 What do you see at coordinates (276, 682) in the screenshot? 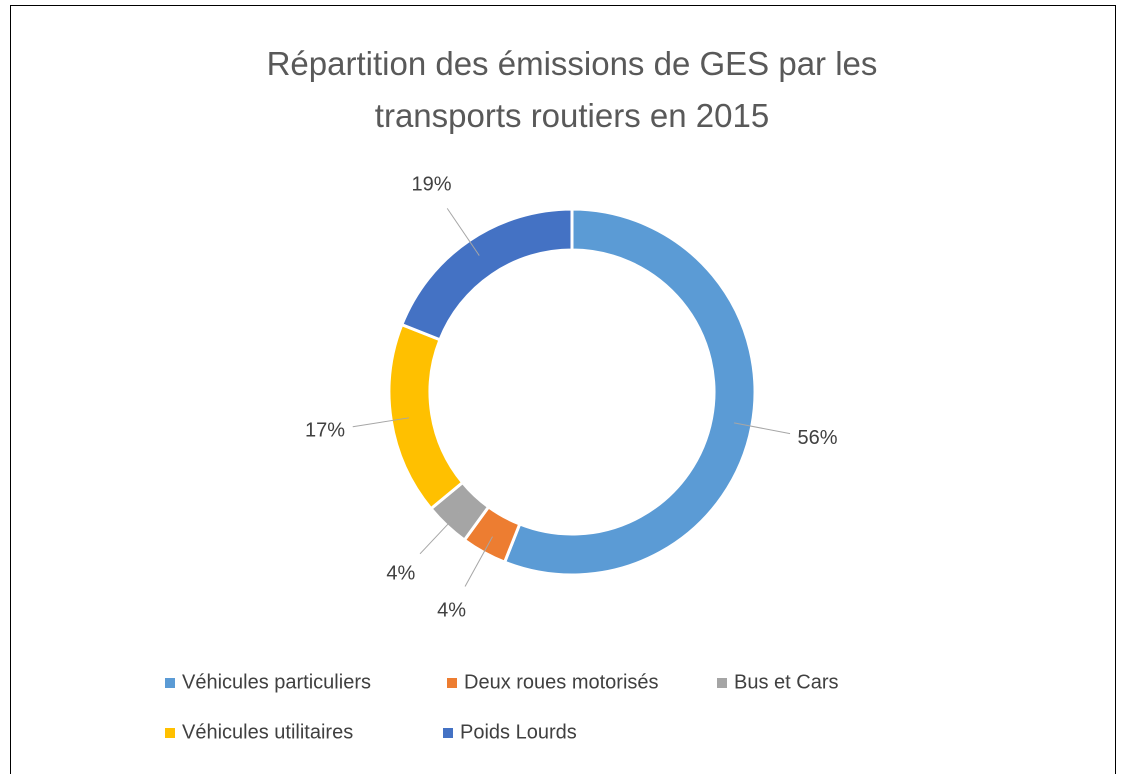
I see `legend-label: Véhicules particuliers` at bounding box center [276, 682].